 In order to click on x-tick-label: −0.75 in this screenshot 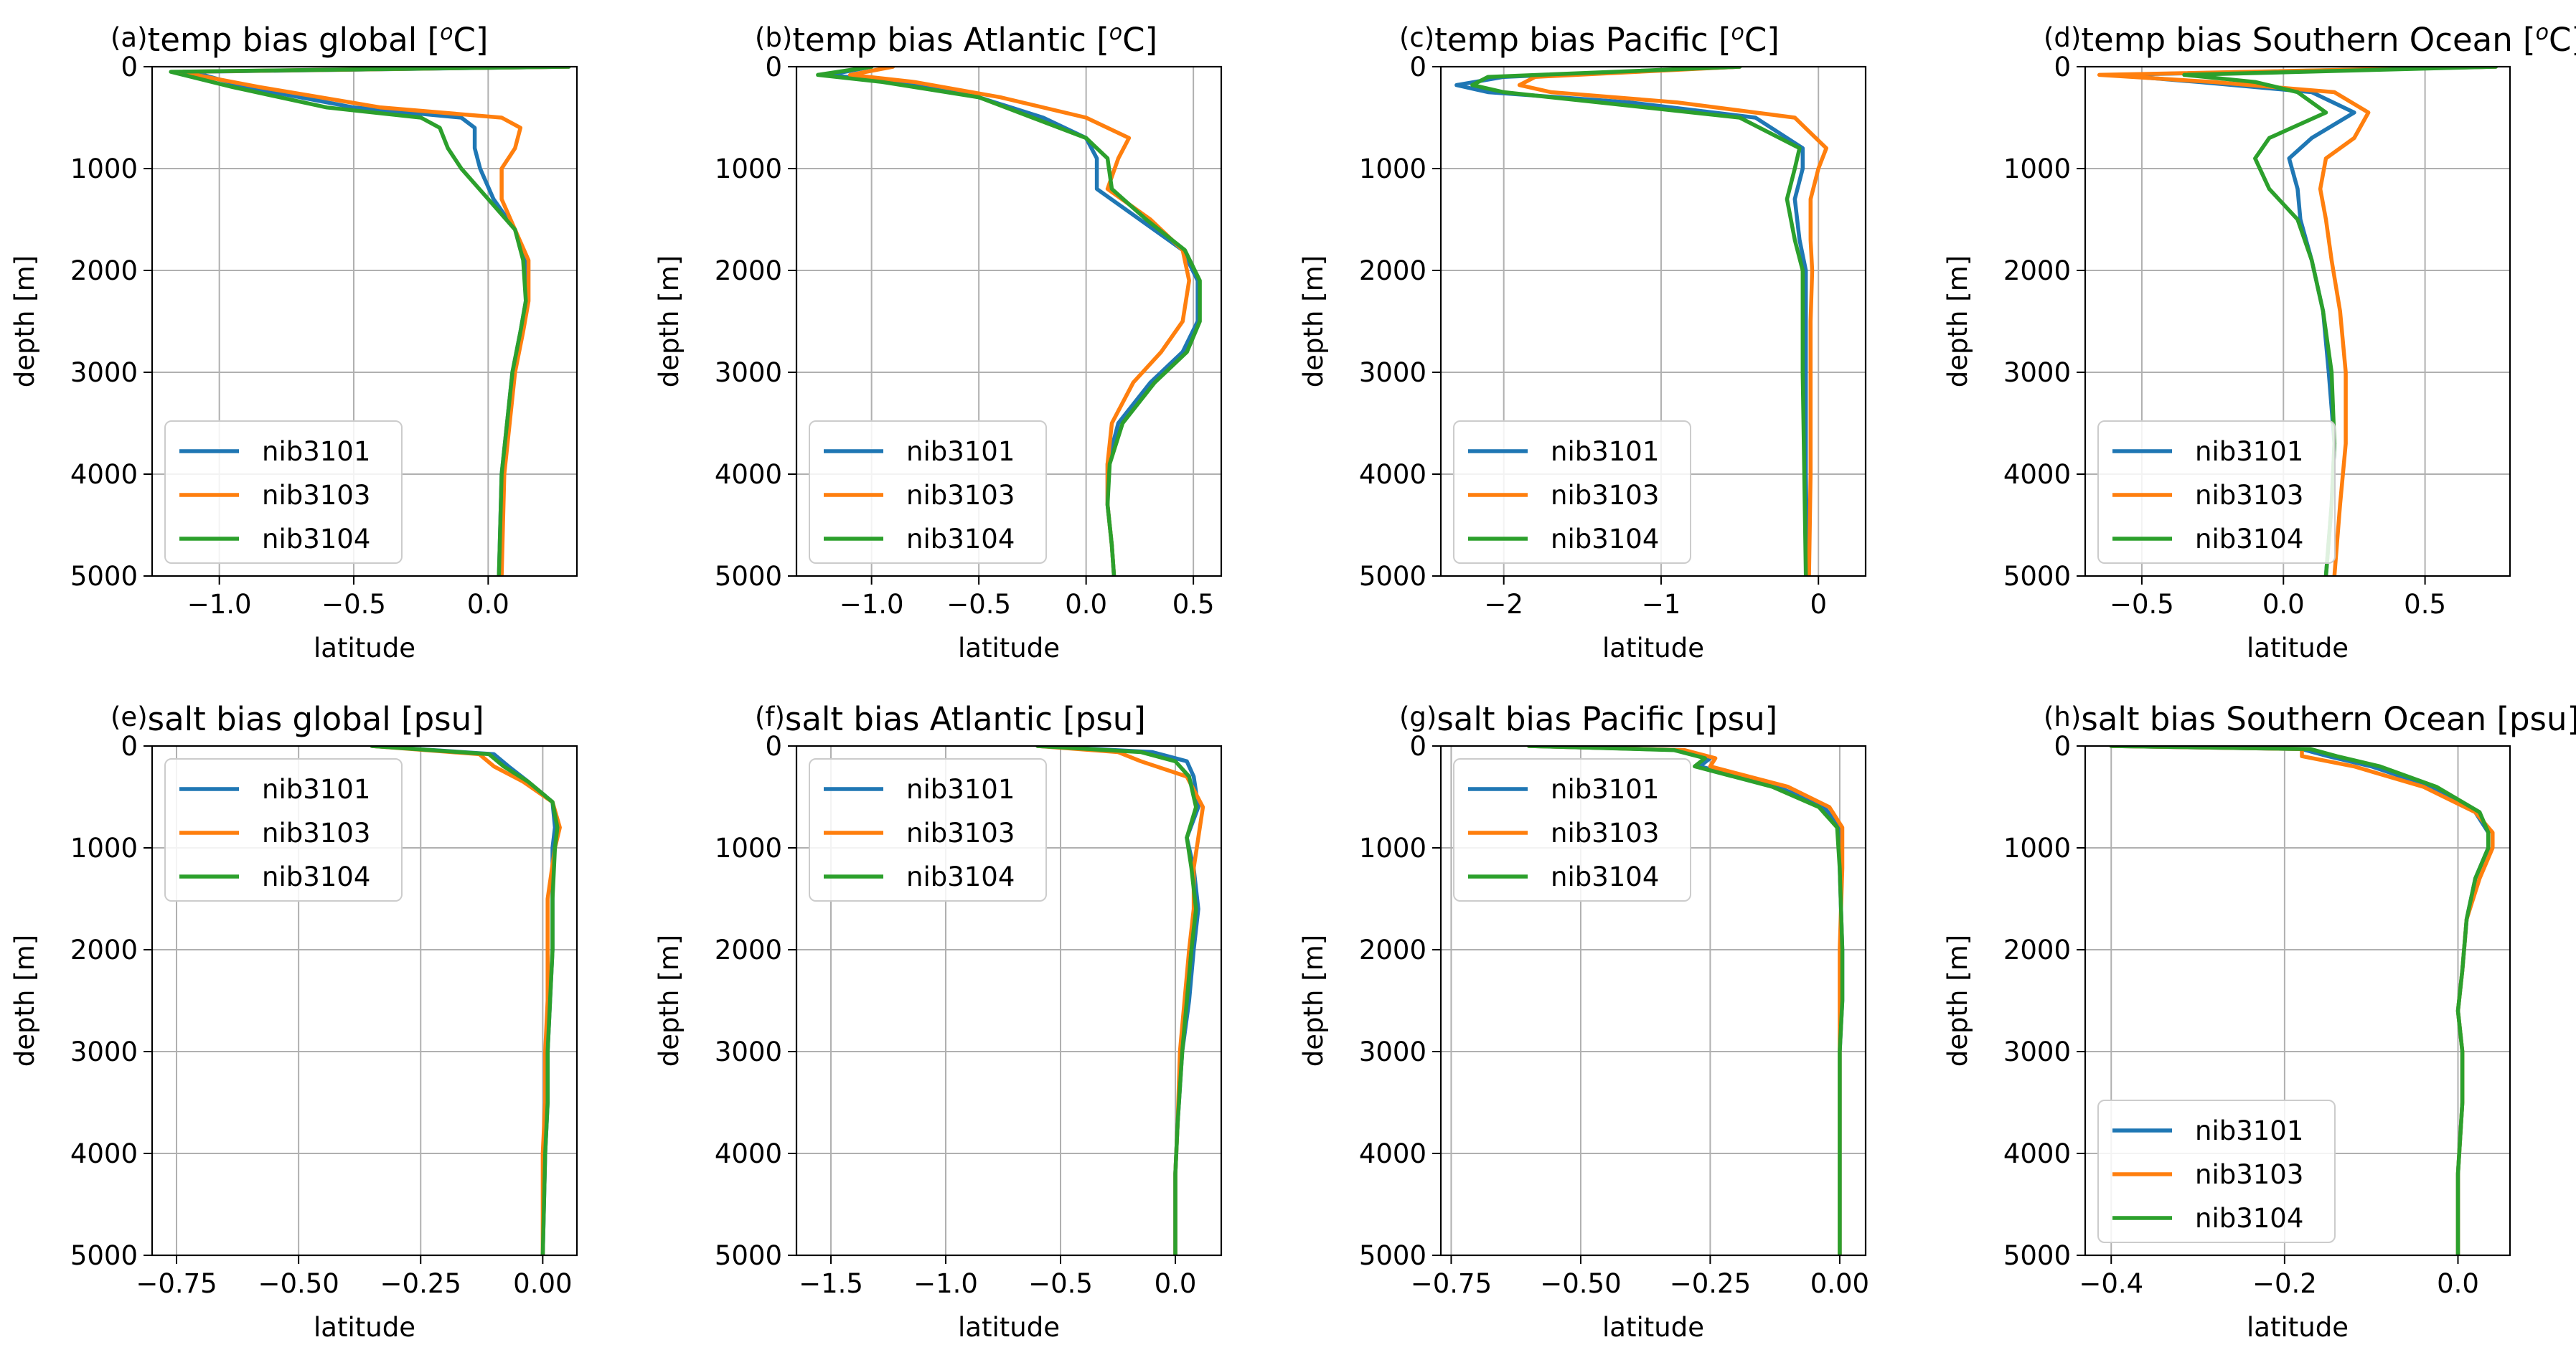, I will do `click(176, 1283)`.